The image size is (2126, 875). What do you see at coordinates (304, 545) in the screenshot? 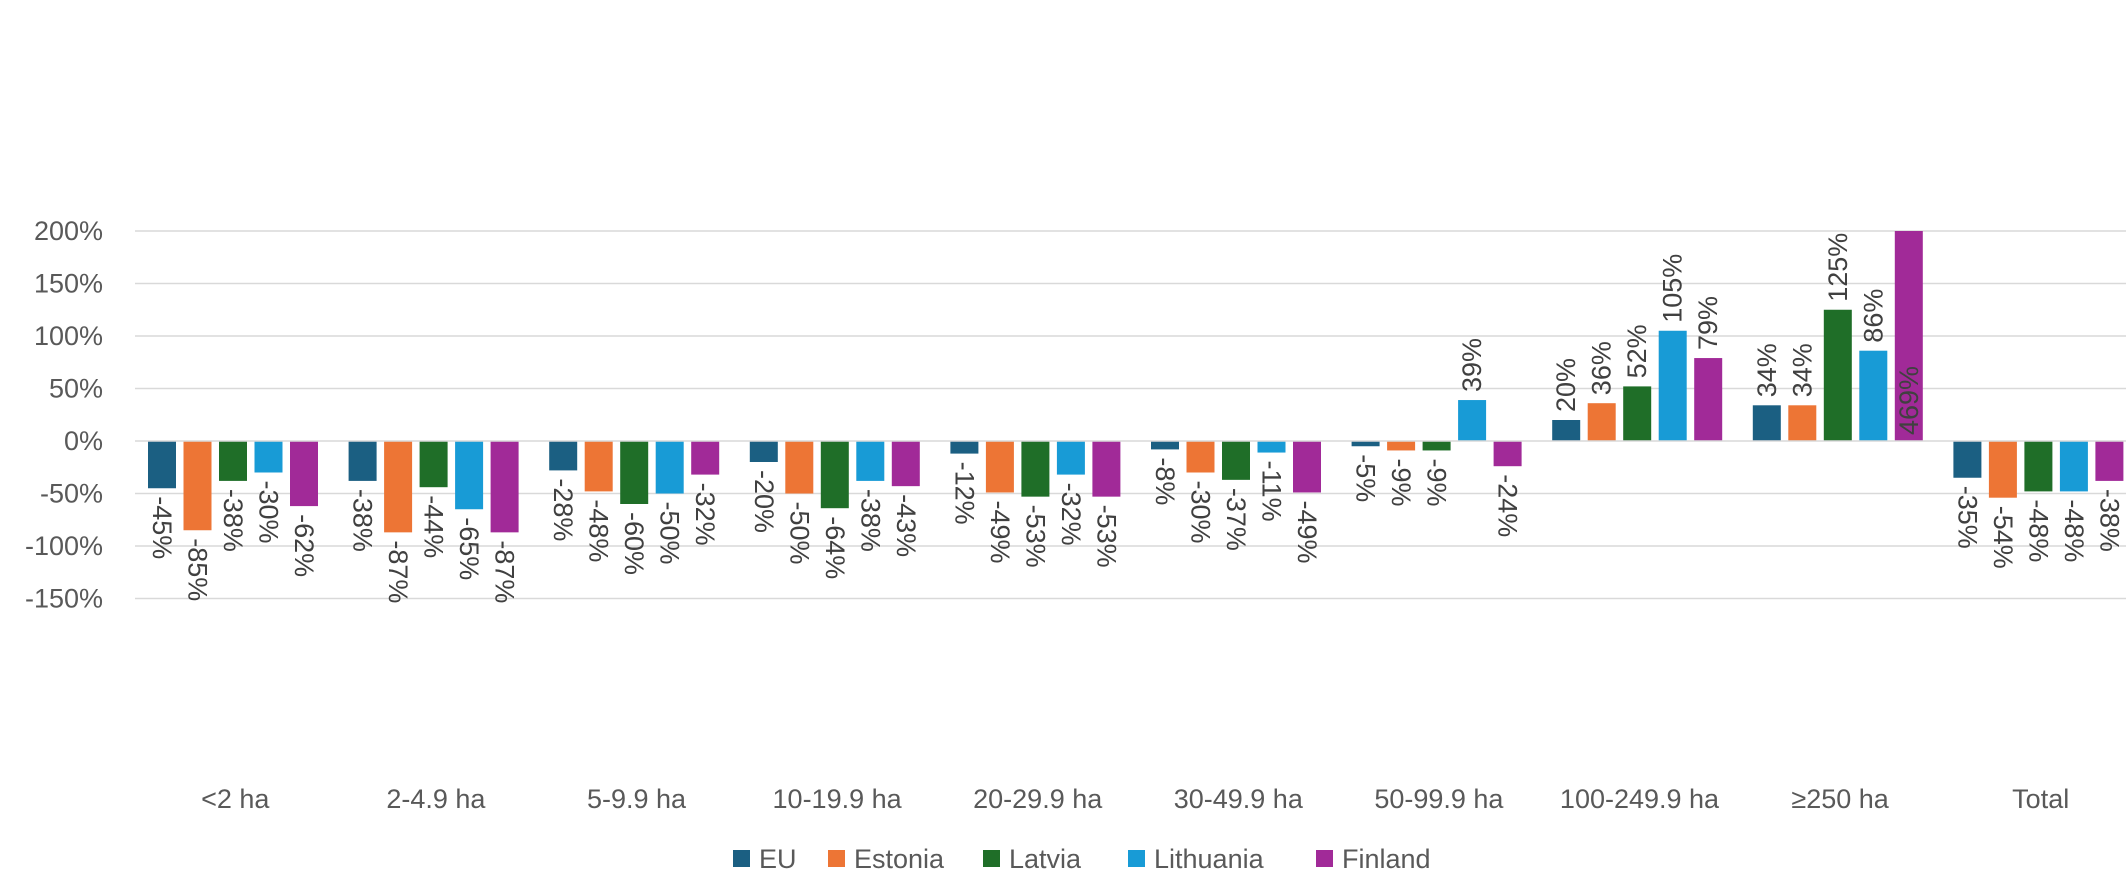
I see `data-label: -62%` at bounding box center [304, 545].